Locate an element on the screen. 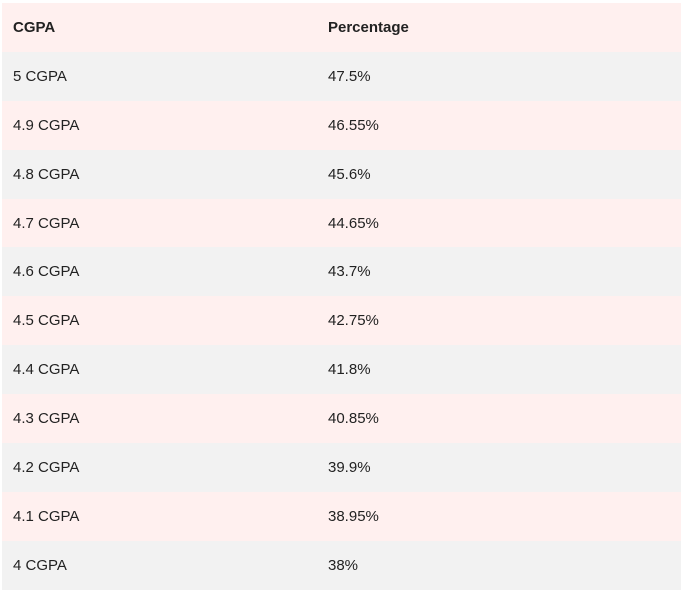  table-cell: 43.7% is located at coordinates (349, 272).